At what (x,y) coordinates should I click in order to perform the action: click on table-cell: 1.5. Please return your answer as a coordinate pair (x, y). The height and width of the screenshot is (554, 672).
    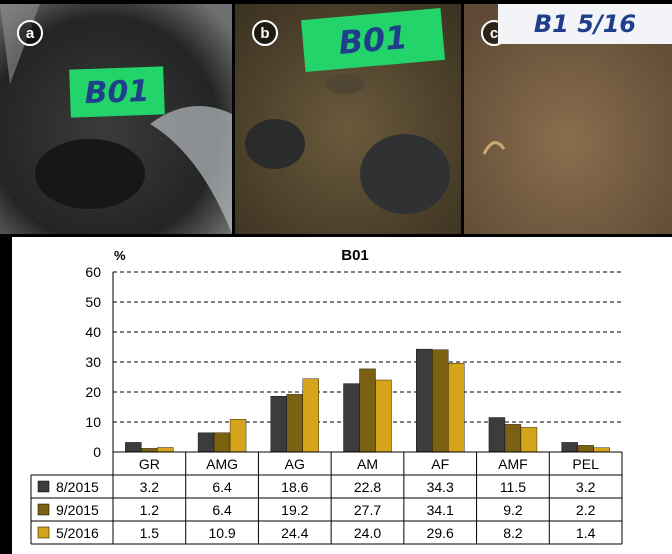
    Looking at the image, I should click on (150, 533).